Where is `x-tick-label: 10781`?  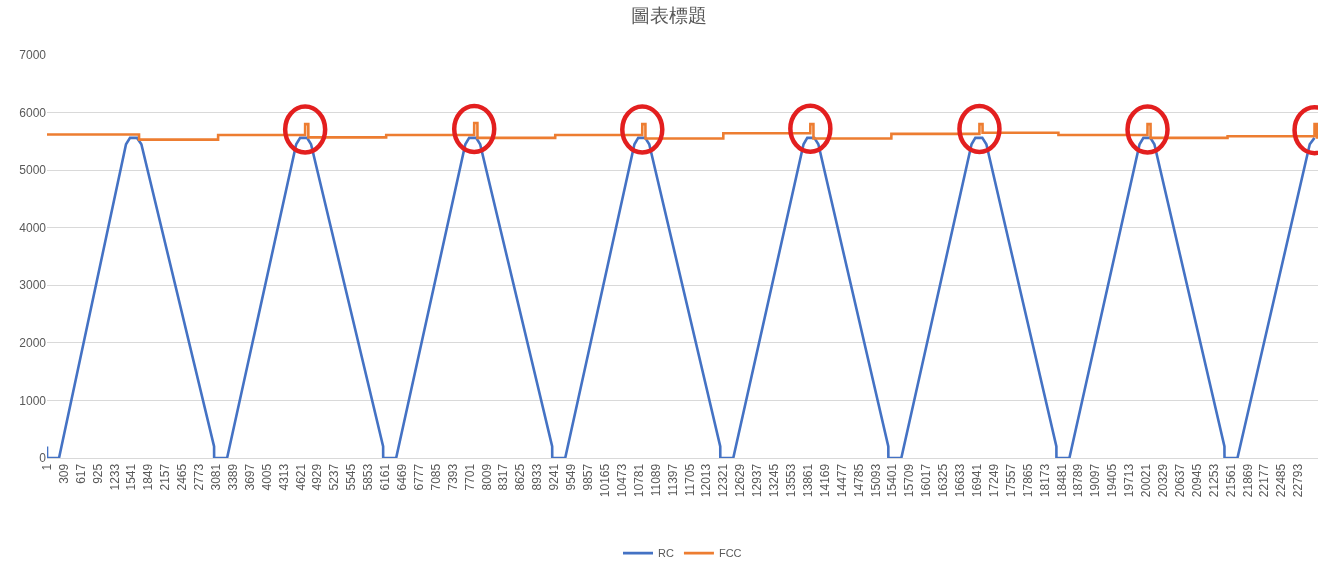 x-tick-label: 10781 is located at coordinates (638, 480).